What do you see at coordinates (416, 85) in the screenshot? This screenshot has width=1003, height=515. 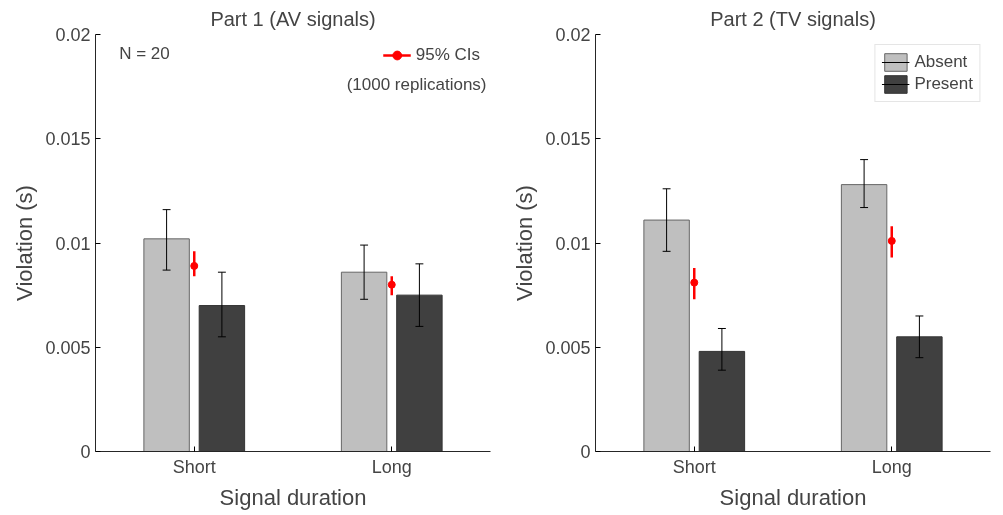 I see `annotation: (1000 replications)` at bounding box center [416, 85].